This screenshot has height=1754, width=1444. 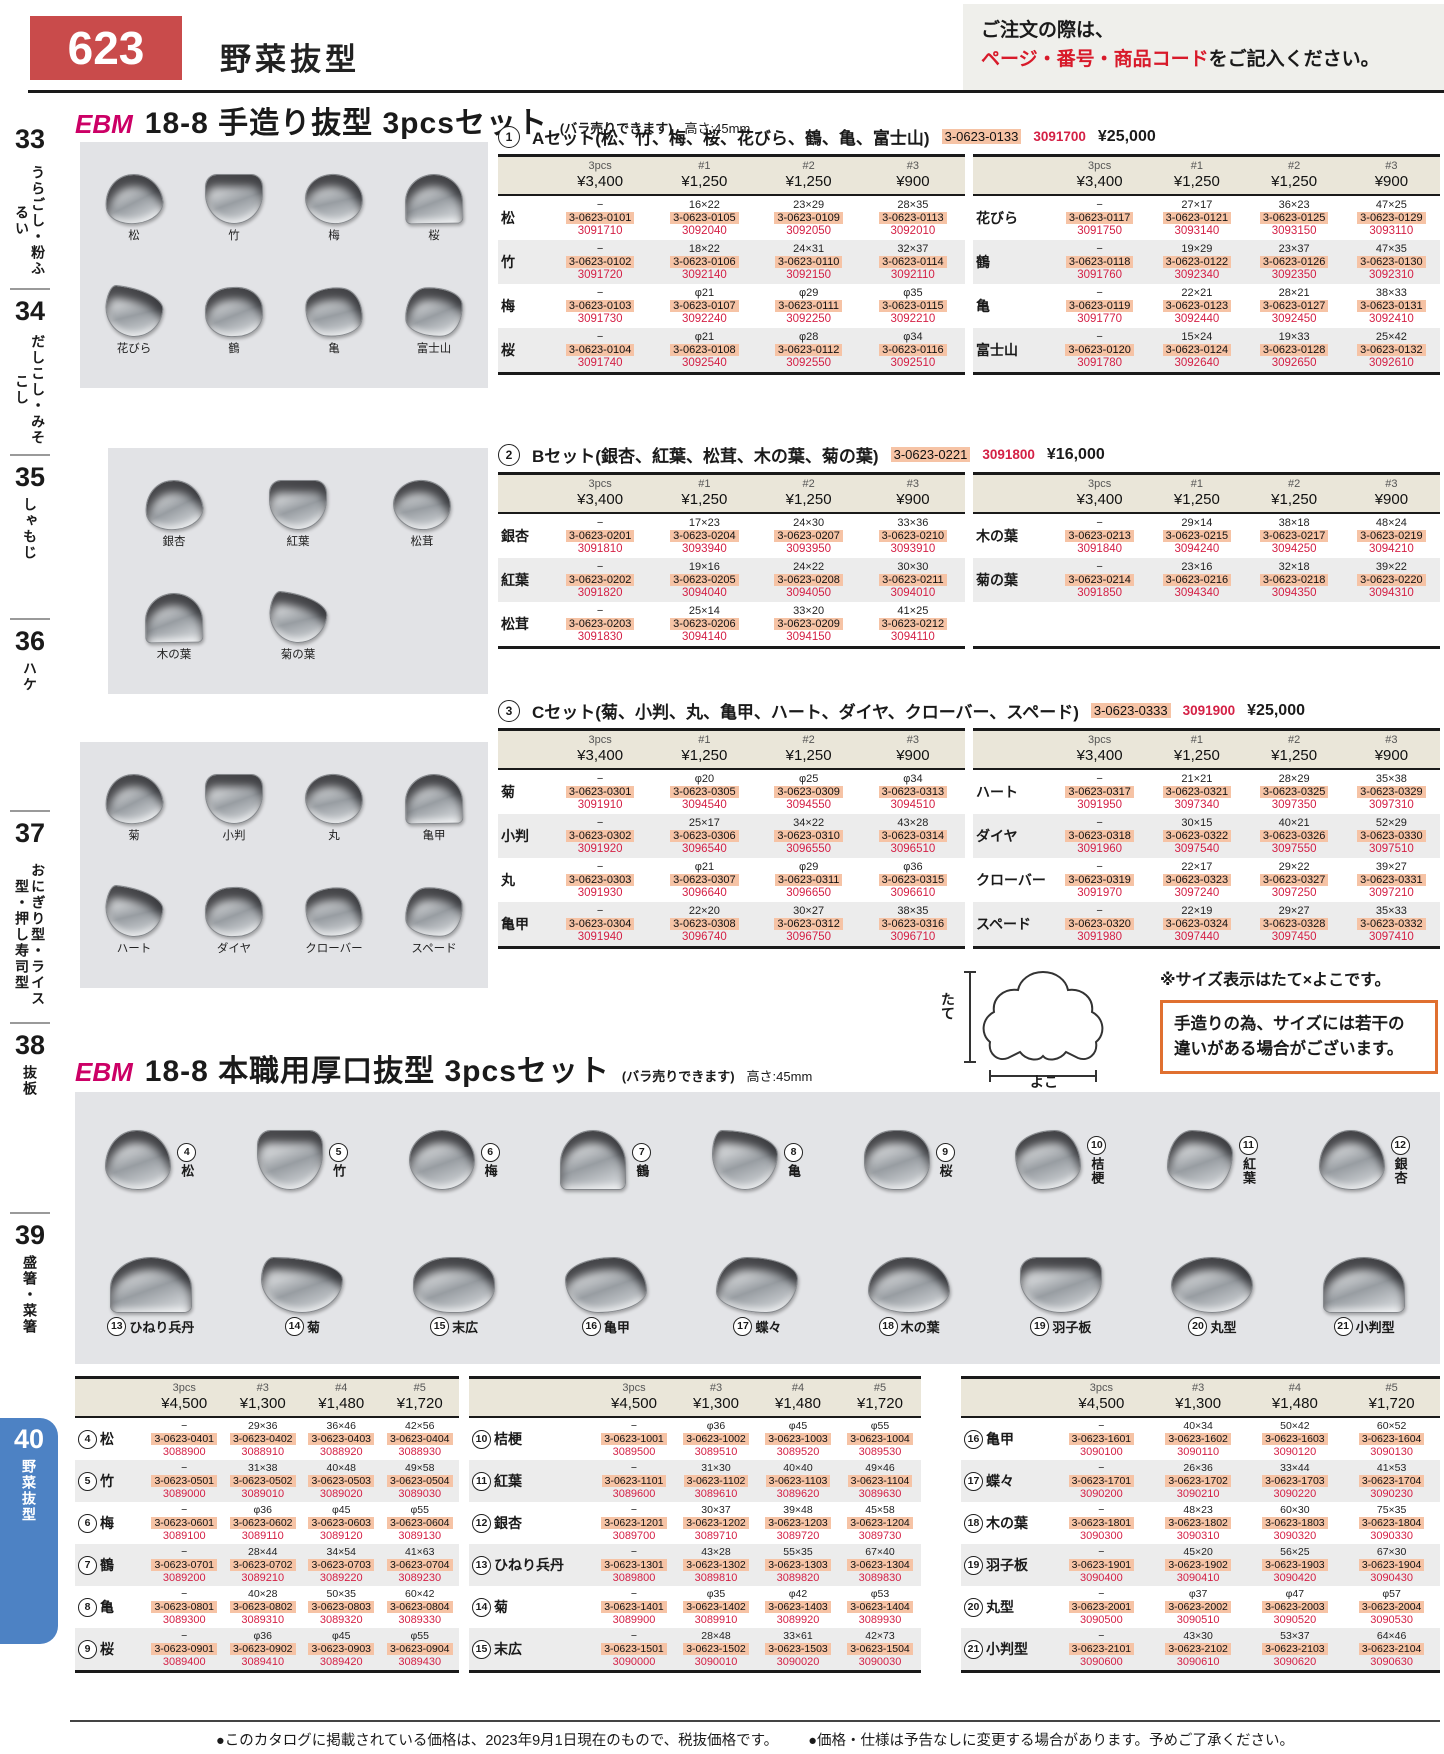 What do you see at coordinates (1197, 849) in the screenshot?
I see `product-sku: 3097540` at bounding box center [1197, 849].